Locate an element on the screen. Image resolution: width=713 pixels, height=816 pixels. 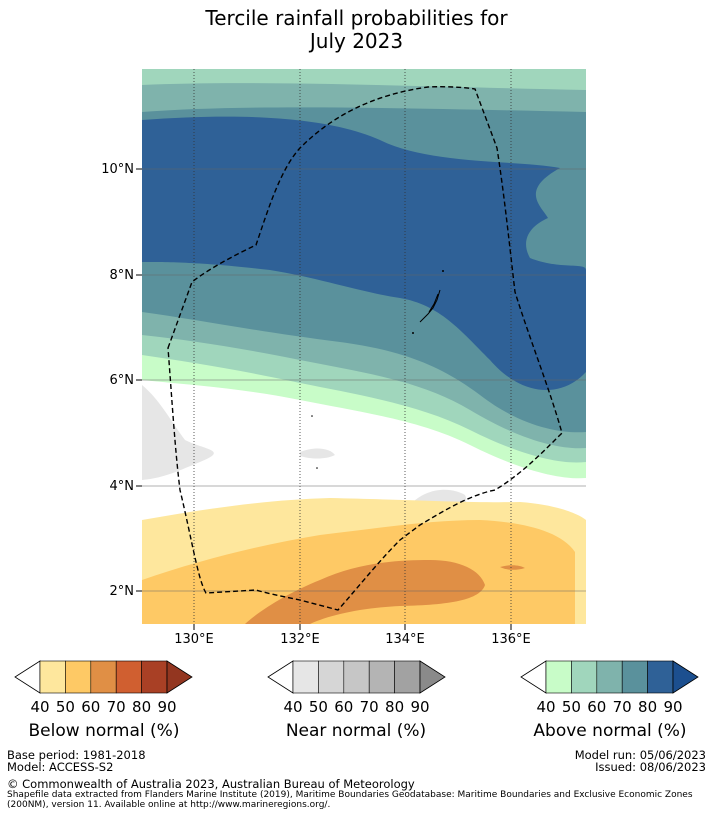
title-line-1: Tercile rainfall probabilities for is located at coordinates (356, 18).